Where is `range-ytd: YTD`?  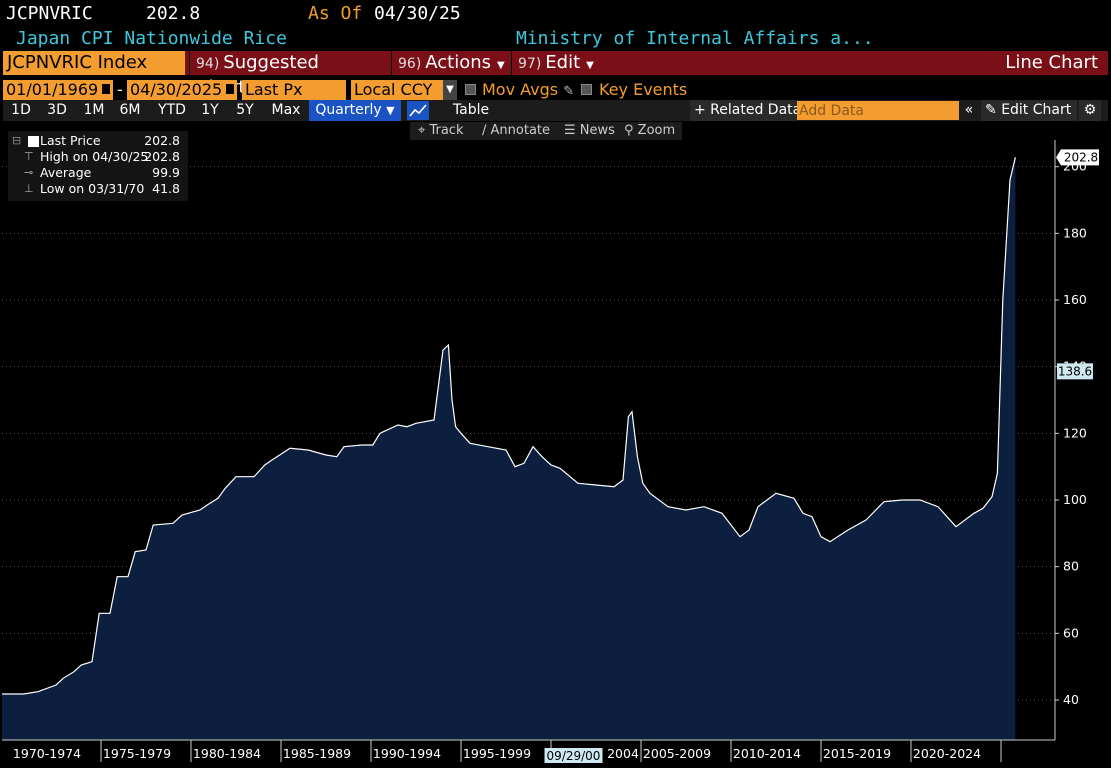
range-ytd: YTD is located at coordinates (172, 110).